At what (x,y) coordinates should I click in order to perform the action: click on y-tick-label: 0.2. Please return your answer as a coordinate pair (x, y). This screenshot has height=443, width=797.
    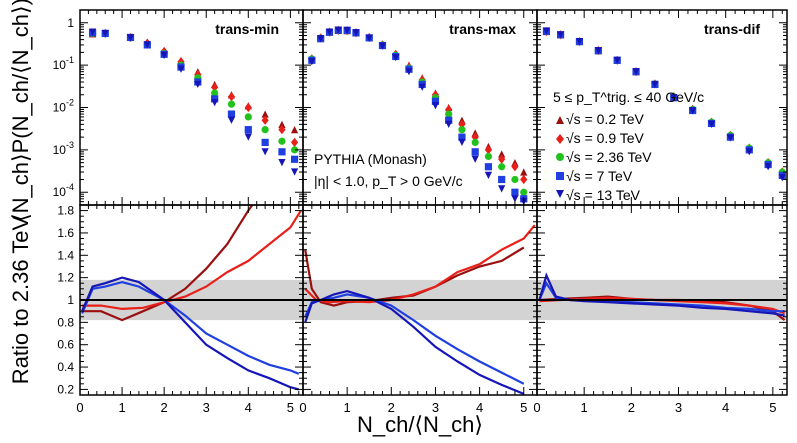
    Looking at the image, I should click on (65, 389).